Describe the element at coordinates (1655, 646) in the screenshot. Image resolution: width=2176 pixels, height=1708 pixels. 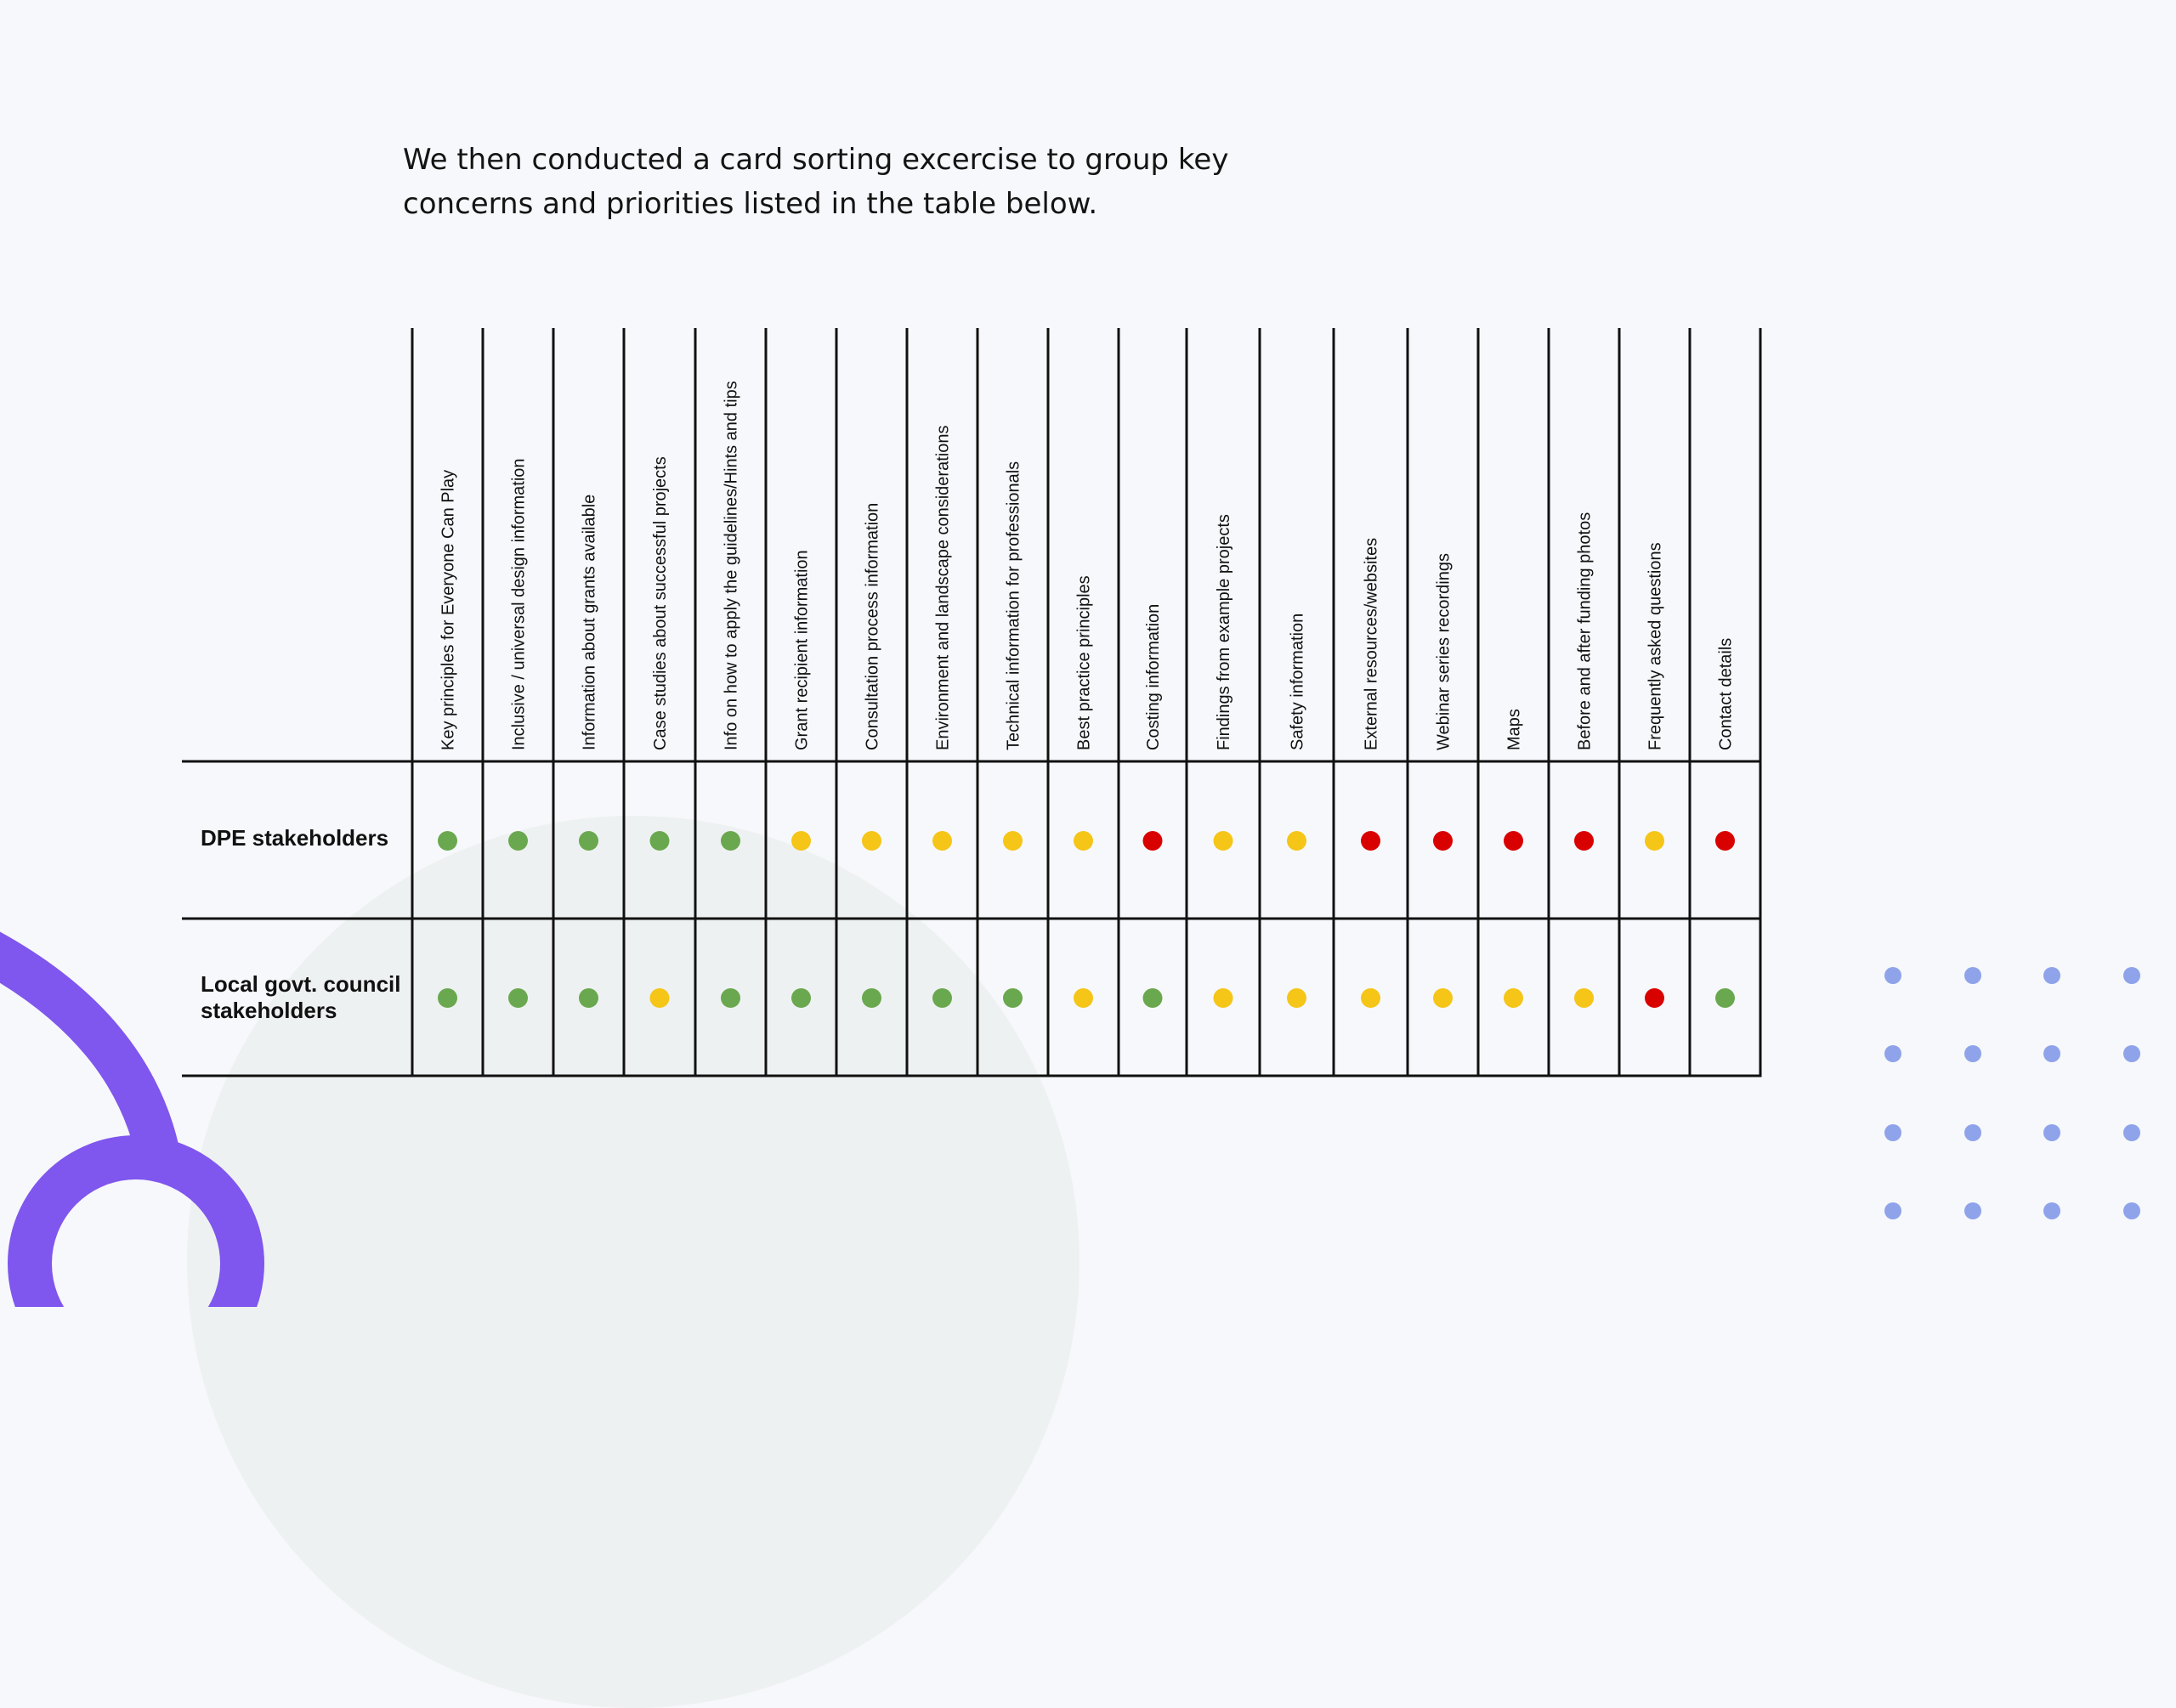
I see `column-header-frequently-asked-questions: Frequently asked questions` at that location.